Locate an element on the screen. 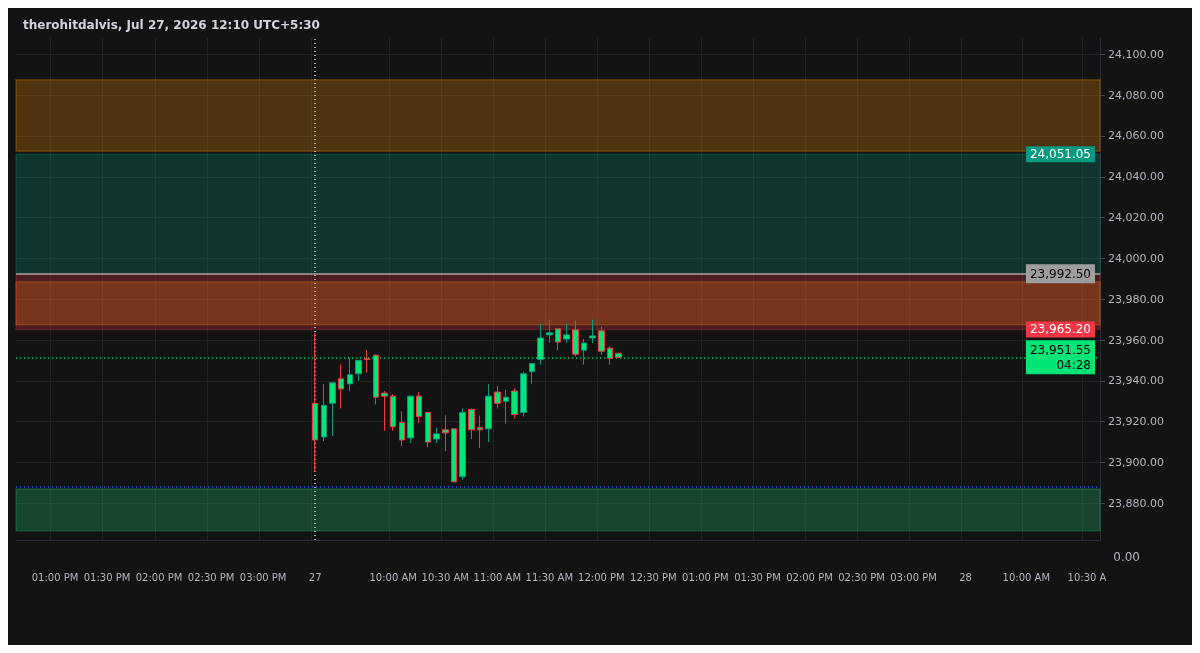  x-tick-label: 11:00 AM is located at coordinates (497, 577).